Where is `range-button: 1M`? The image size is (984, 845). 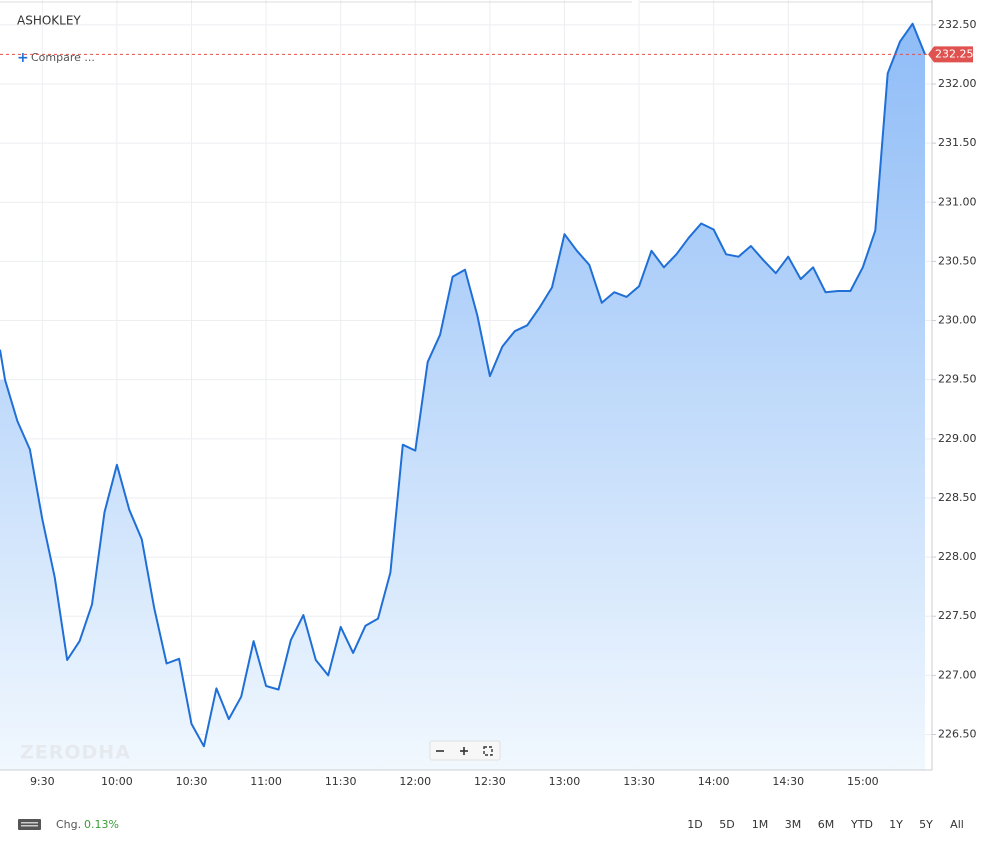 range-button: 1M is located at coordinates (760, 824).